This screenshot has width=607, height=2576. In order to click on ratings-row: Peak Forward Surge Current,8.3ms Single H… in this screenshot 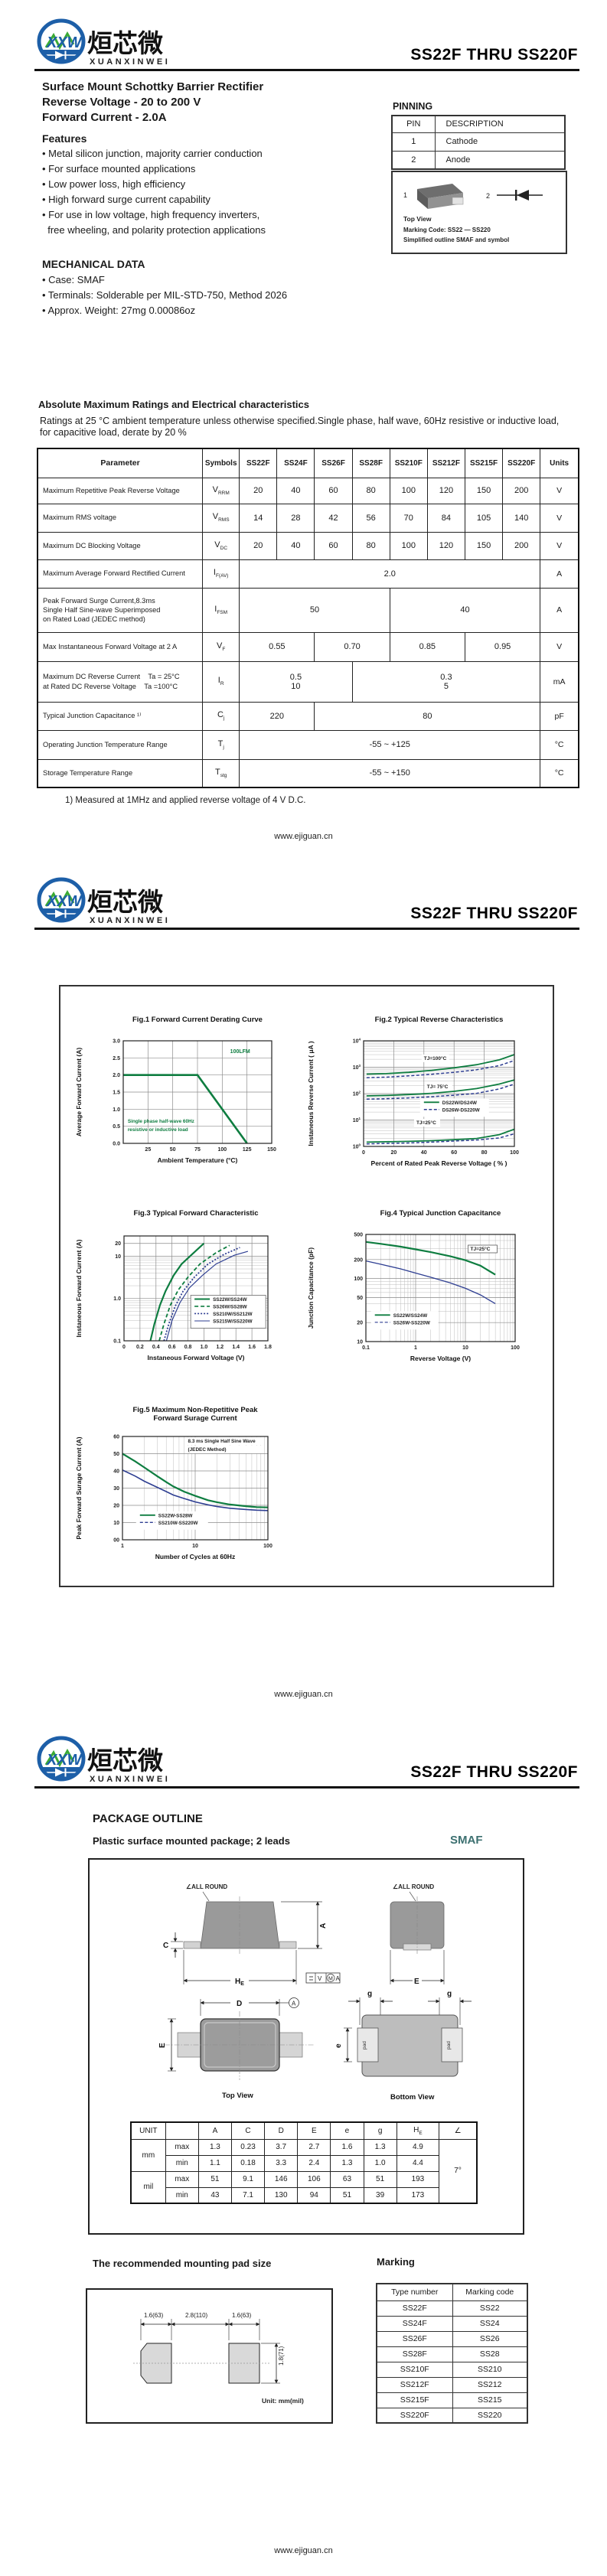, I will do `click(308, 610)`.